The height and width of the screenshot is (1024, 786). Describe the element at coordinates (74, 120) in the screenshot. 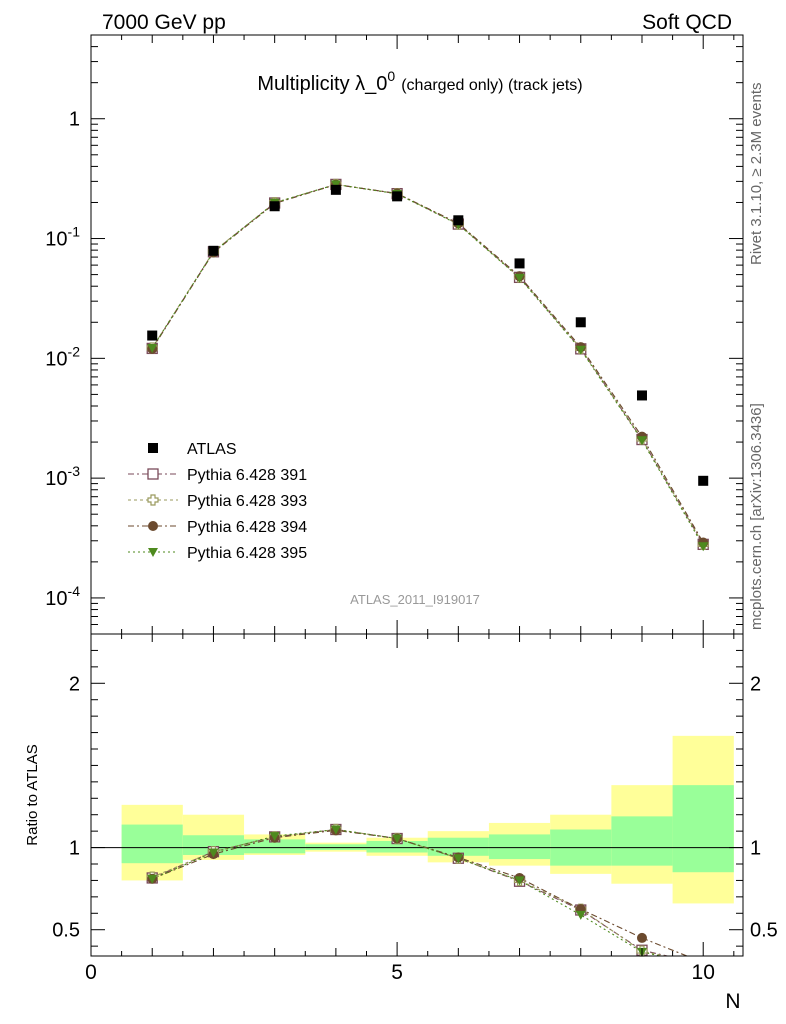

I see `y-tick-label-5: 1` at that location.